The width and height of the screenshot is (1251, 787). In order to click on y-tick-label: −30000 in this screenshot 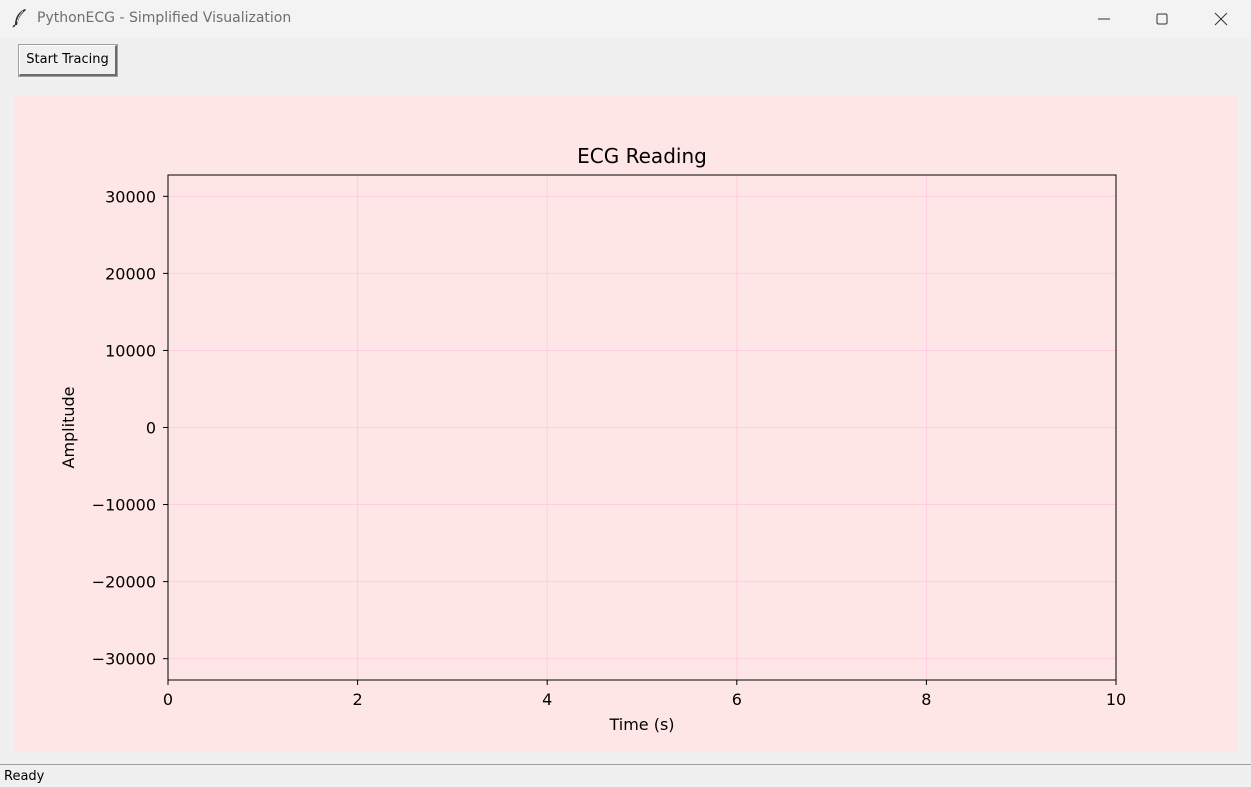, I will do `click(124, 659)`.